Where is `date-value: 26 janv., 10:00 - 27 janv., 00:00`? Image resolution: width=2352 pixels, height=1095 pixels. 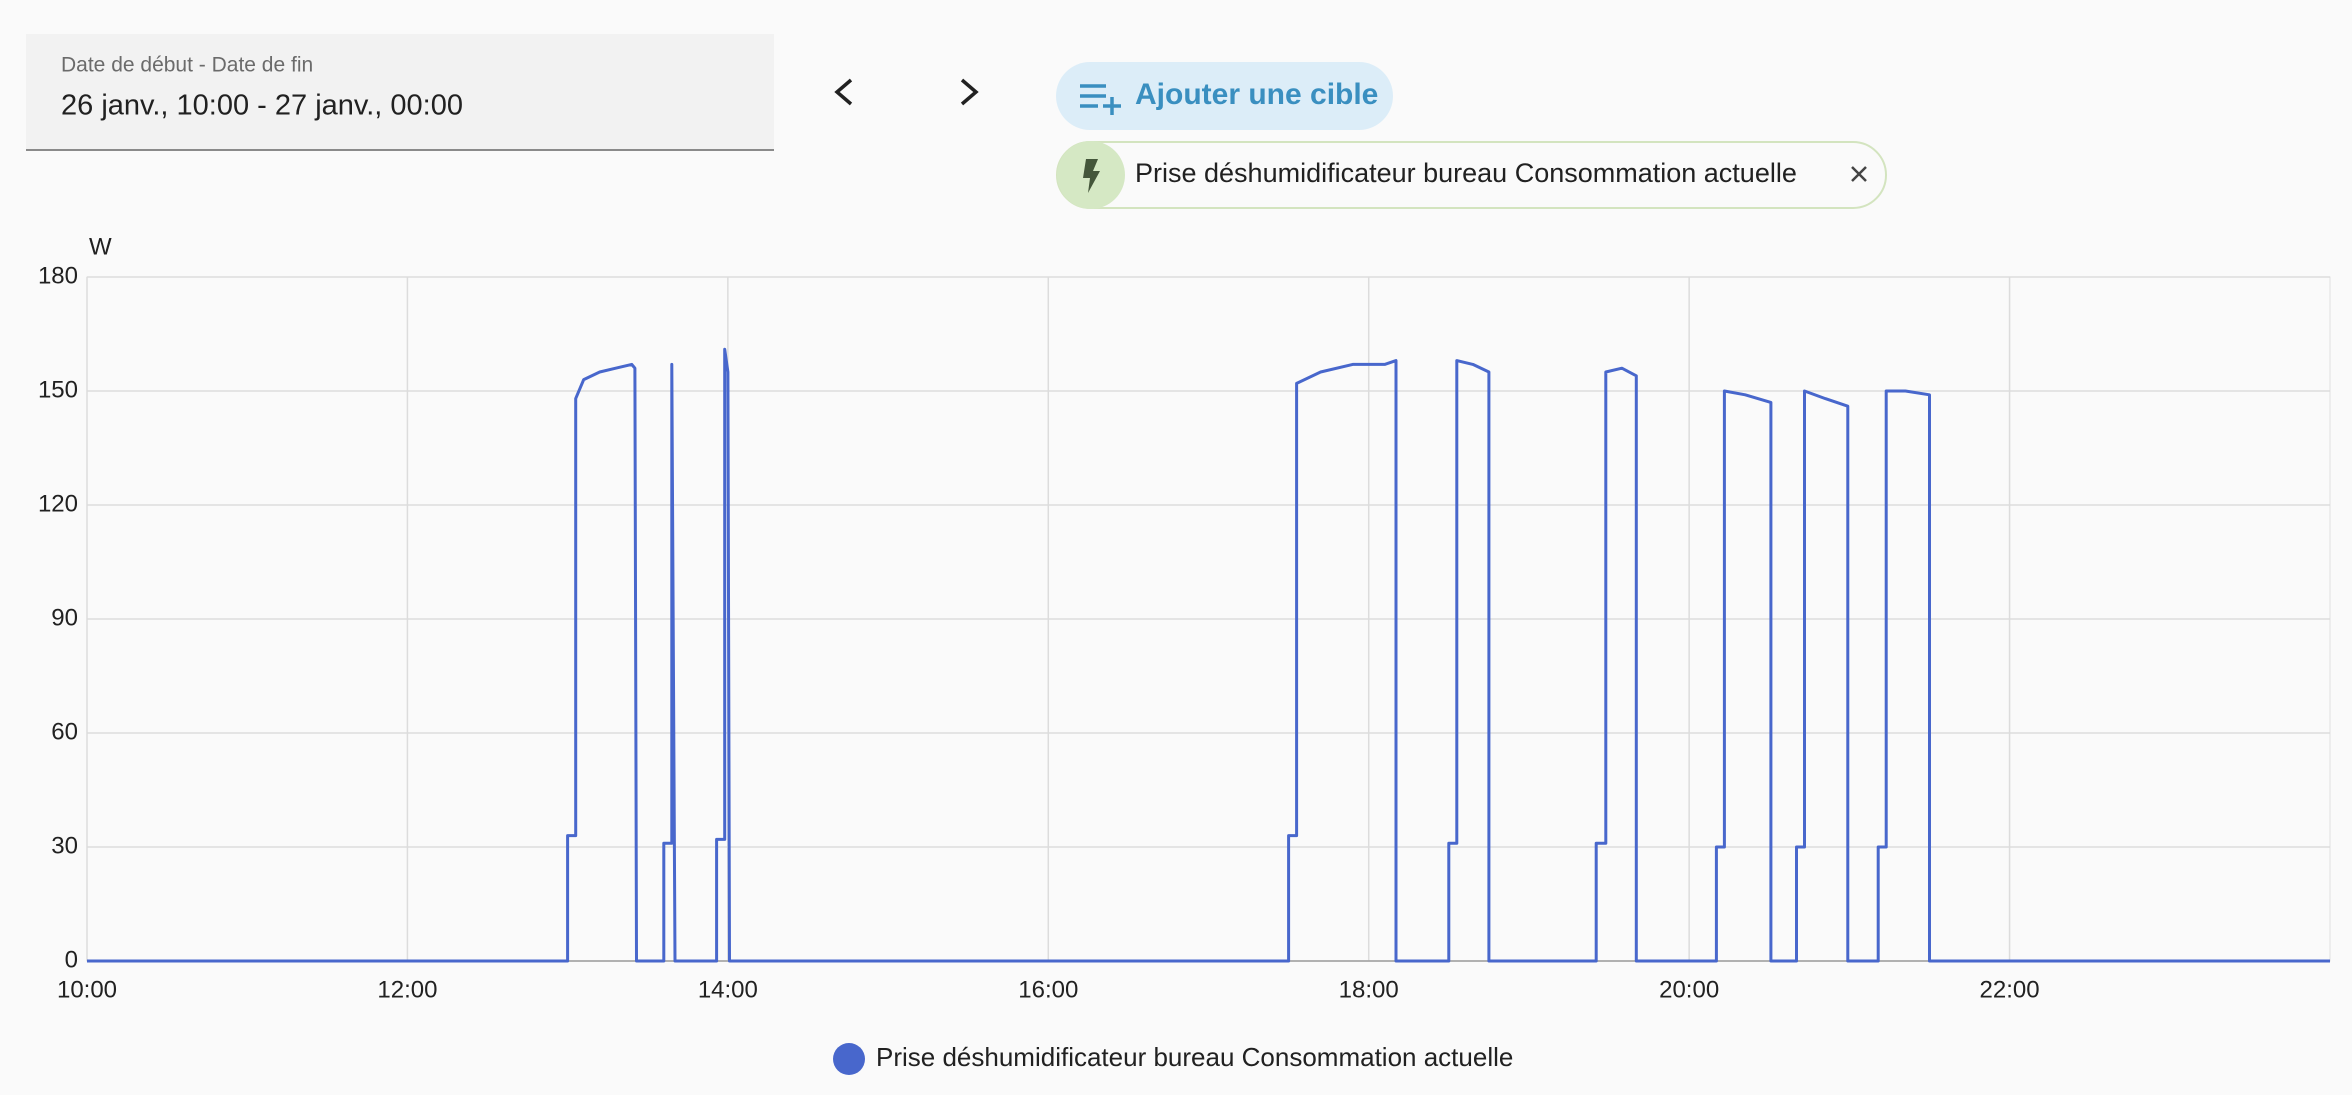
date-value: 26 janv., 10:00 - 27 janv., 00:00 is located at coordinates (262, 106).